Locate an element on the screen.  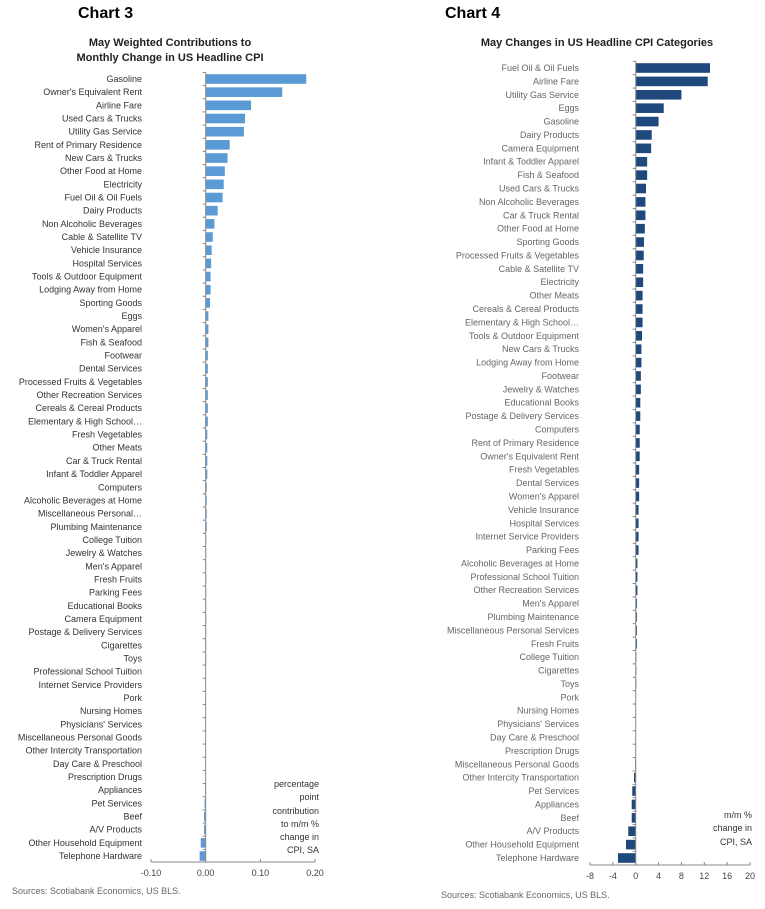
chart3-category-label: Pet Services is located at coordinates (116, 803).